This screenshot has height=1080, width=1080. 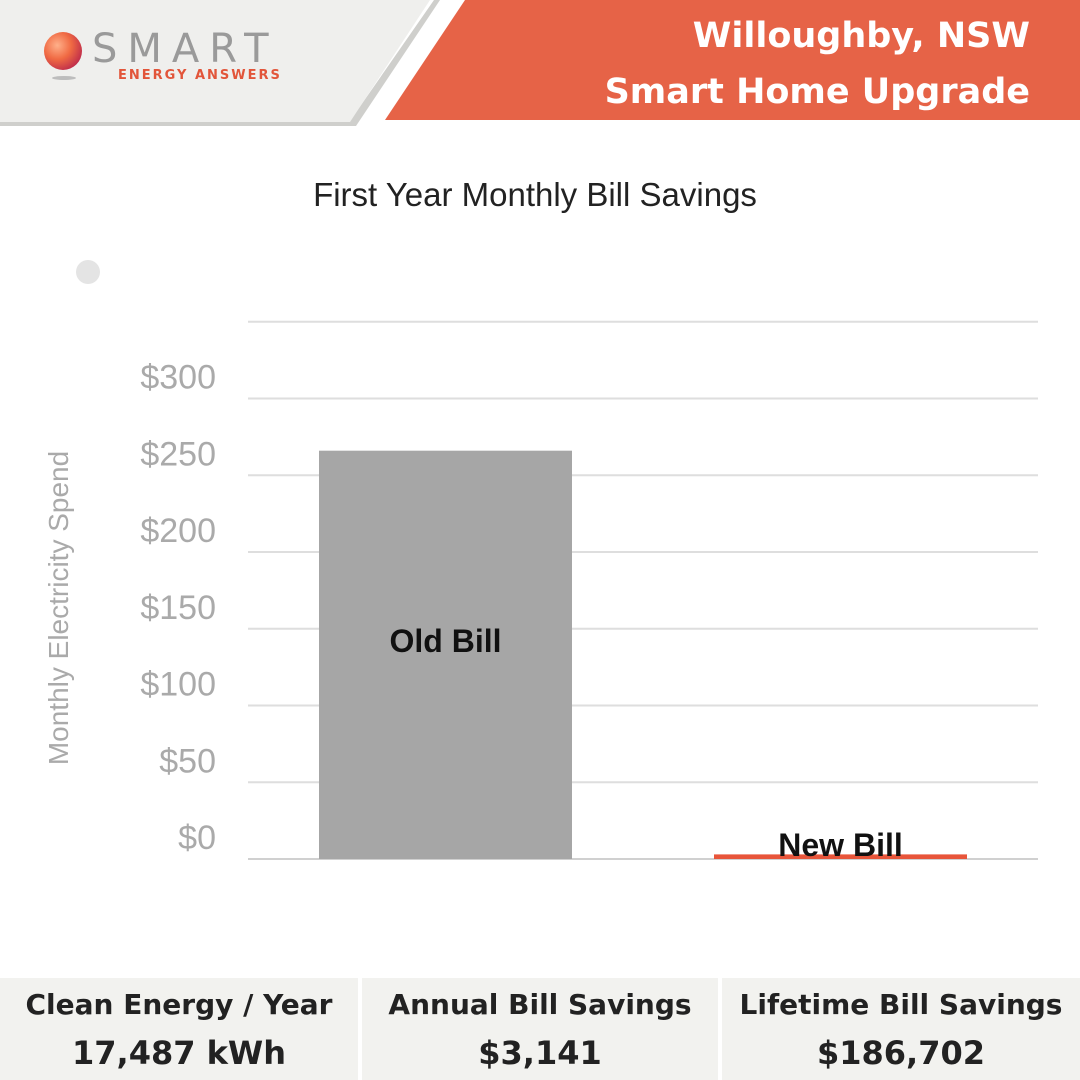 What do you see at coordinates (185, 49) in the screenshot?
I see `logo-wordmark: SMART` at bounding box center [185, 49].